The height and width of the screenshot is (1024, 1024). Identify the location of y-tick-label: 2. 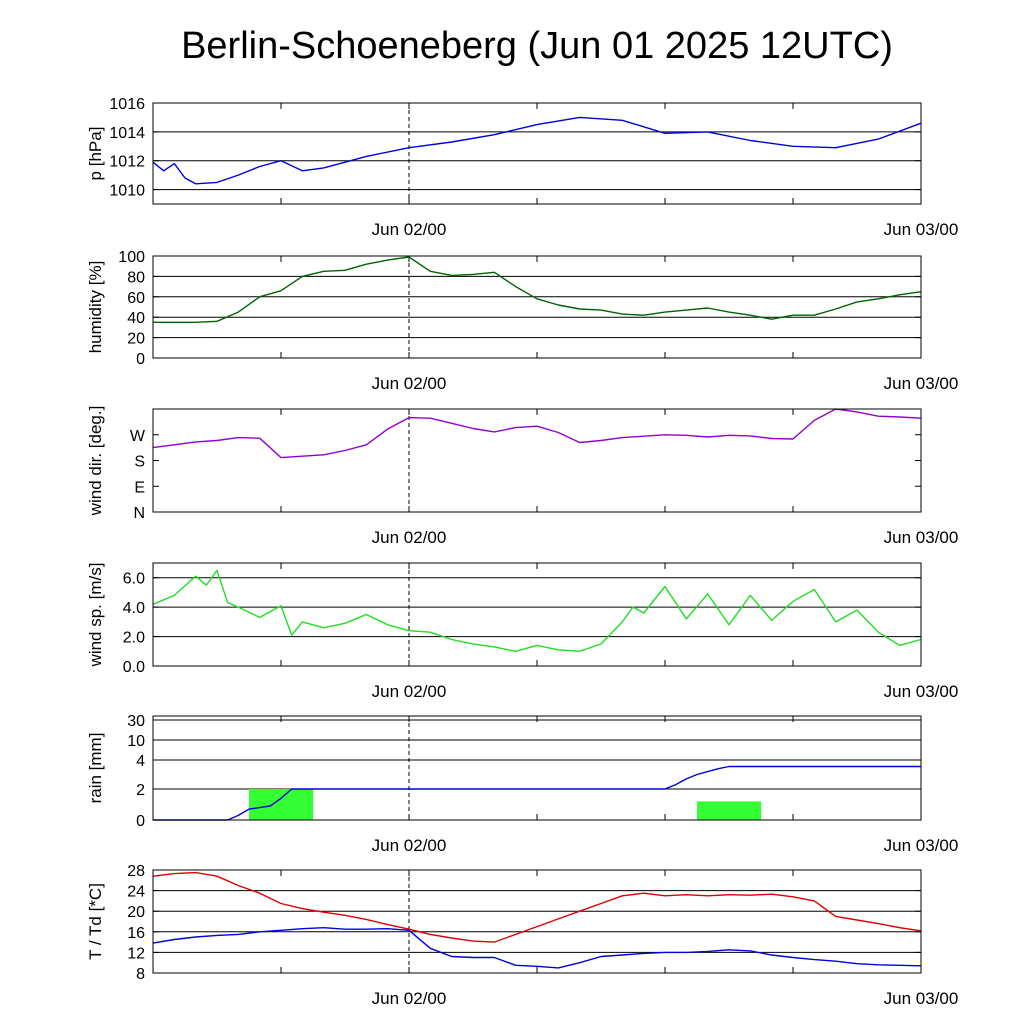
(140, 790).